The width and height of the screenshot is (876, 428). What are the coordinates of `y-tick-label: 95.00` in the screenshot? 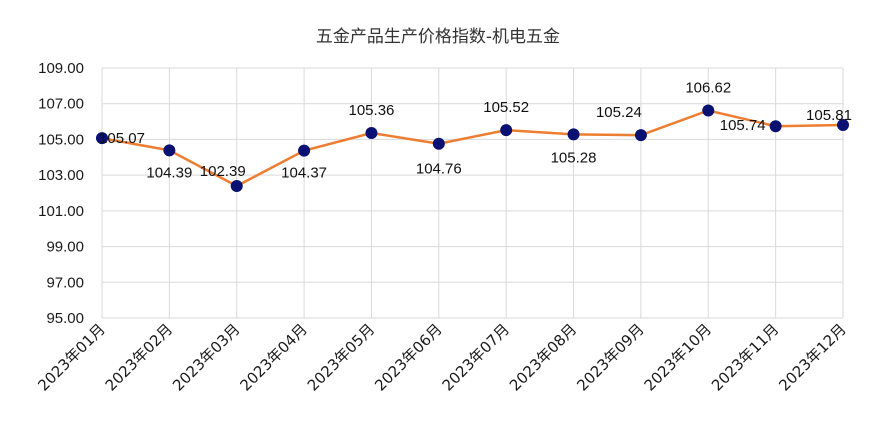 It's located at (65, 318).